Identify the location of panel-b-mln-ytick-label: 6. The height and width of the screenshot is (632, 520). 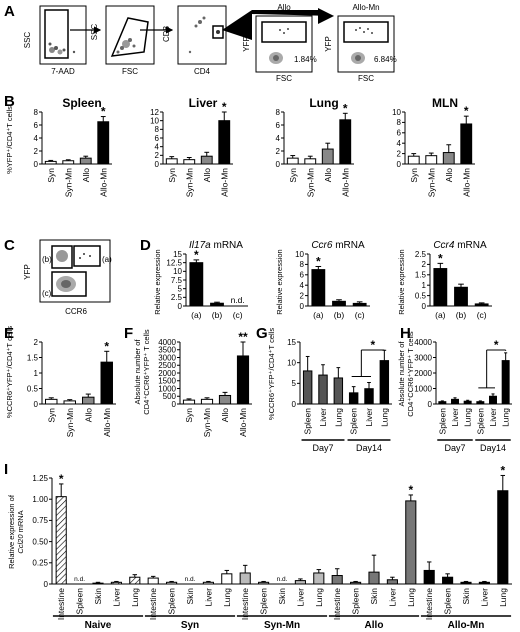
(399, 133).